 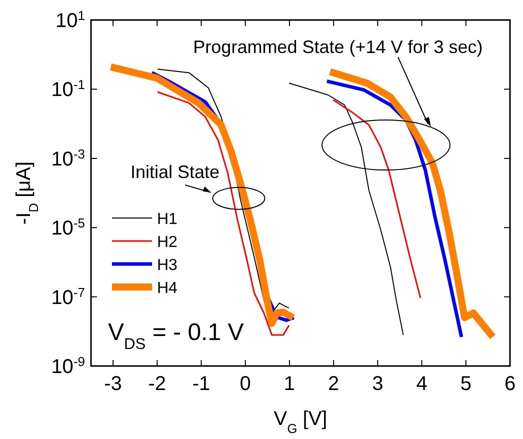 I want to click on annotation: V$_{DS}$ = - 0.1 V, so click(x=176, y=335).